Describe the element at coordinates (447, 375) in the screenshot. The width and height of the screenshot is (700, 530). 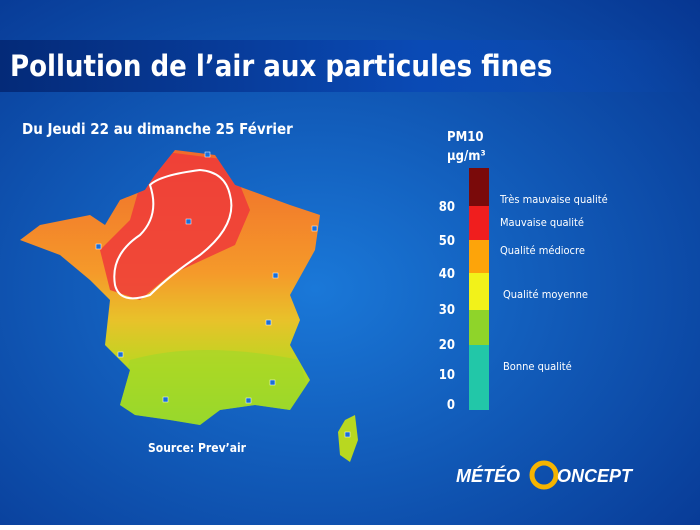
I see `tick-label: 10` at that location.